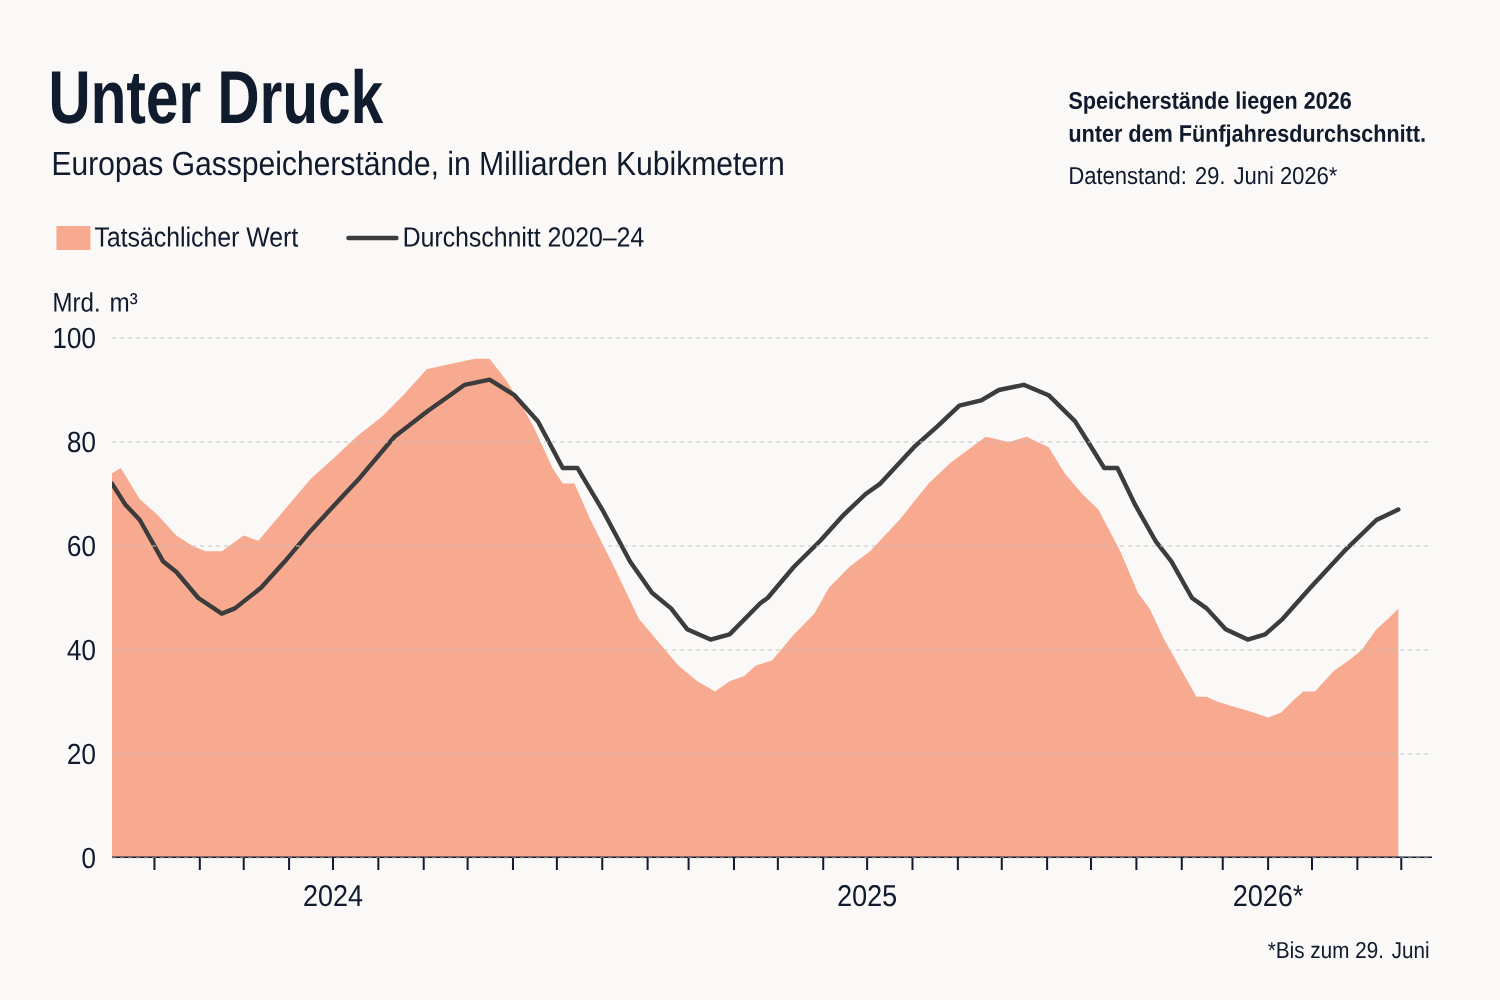  What do you see at coordinates (81, 754) in the screenshot?
I see `y-tick-label: 20` at bounding box center [81, 754].